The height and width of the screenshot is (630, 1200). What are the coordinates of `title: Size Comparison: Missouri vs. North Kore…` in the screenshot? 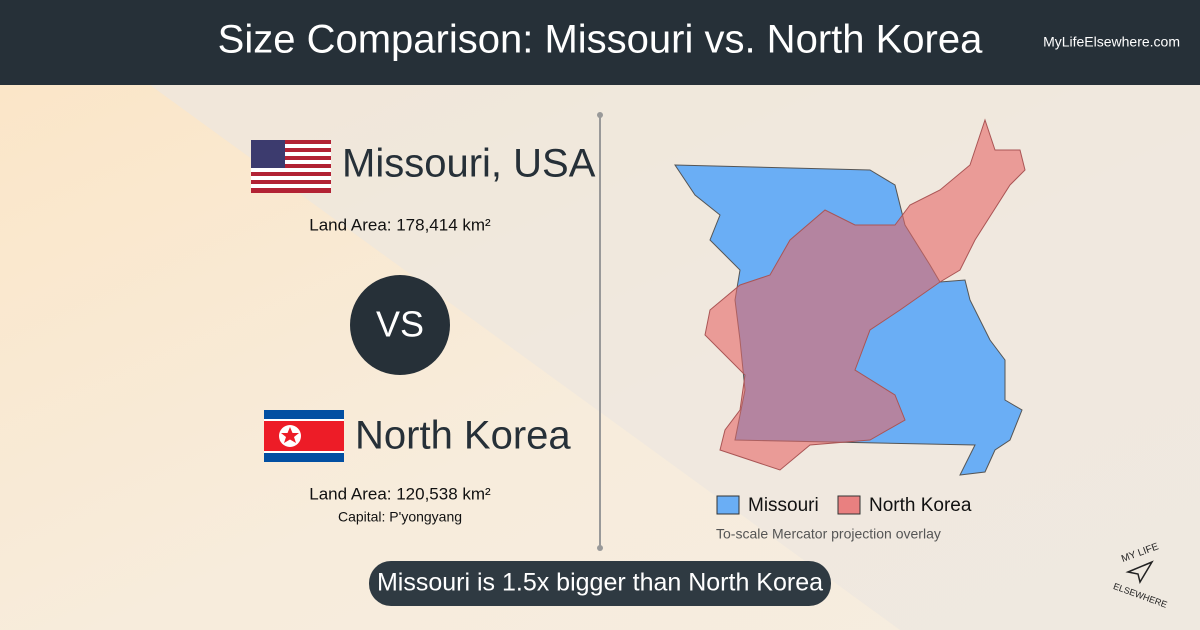 It's located at (600, 40).